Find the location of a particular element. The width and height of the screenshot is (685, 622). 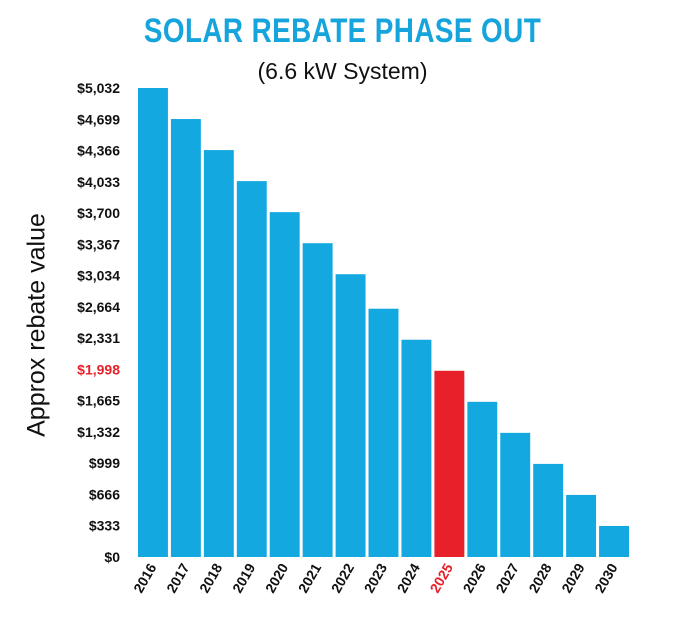

bar-2018 is located at coordinates (218, 353).